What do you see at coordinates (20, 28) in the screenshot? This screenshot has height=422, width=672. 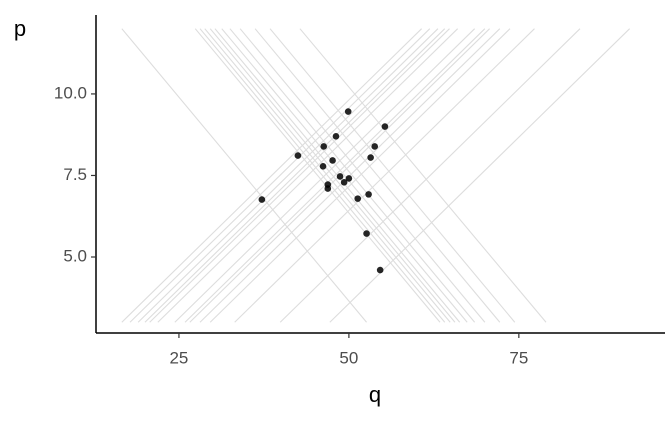 I see `y-axis-title: p` at bounding box center [20, 28].